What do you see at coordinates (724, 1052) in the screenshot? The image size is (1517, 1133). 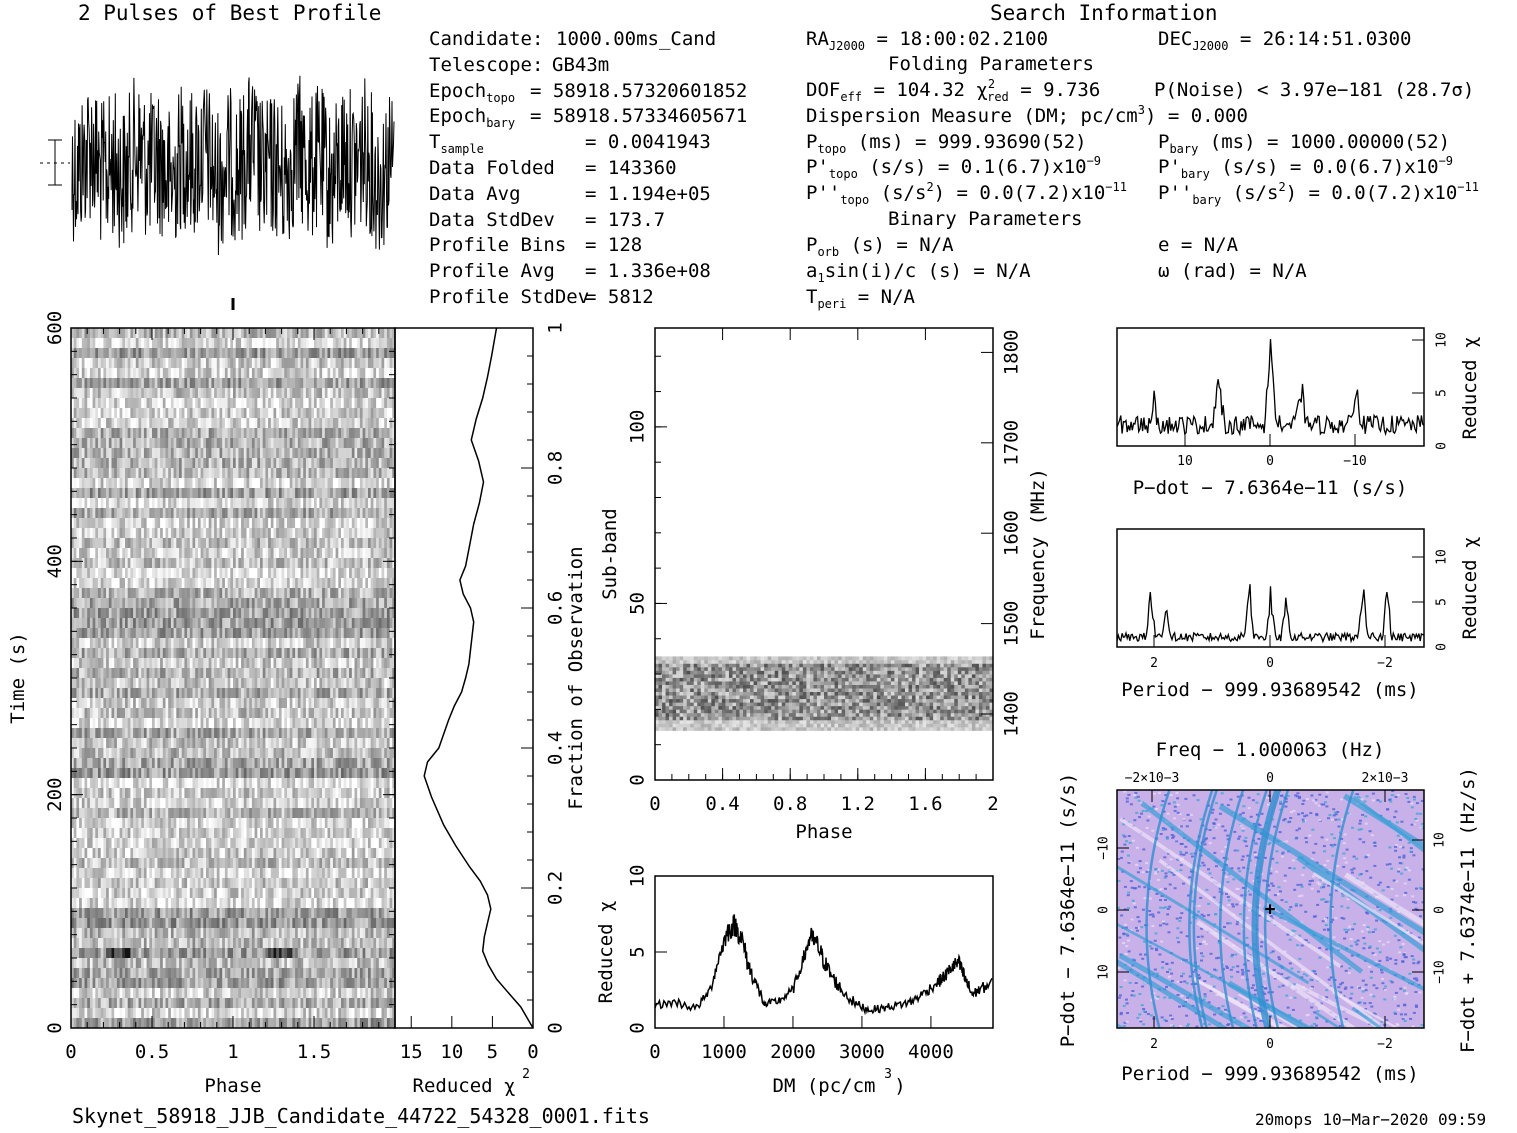 I see `axis-text: 1000` at bounding box center [724, 1052].